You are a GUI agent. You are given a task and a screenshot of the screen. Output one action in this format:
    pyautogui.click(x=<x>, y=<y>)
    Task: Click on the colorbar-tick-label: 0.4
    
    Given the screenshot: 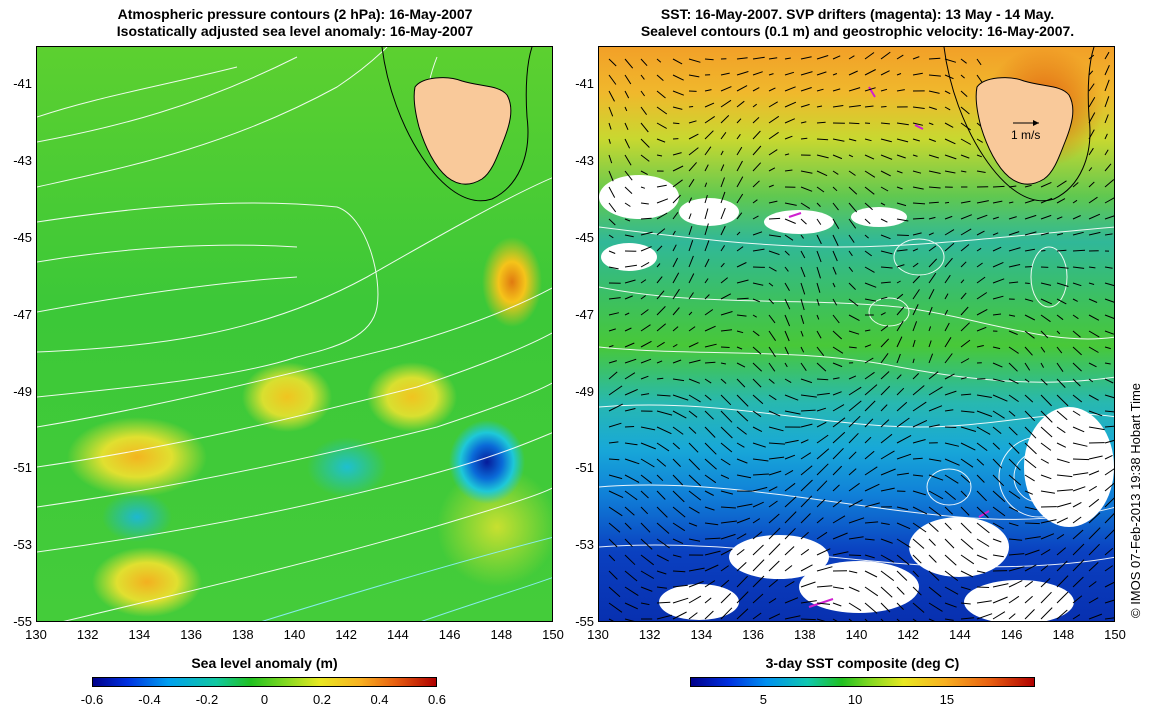 What is the action you would take?
    pyautogui.click(x=379, y=699)
    